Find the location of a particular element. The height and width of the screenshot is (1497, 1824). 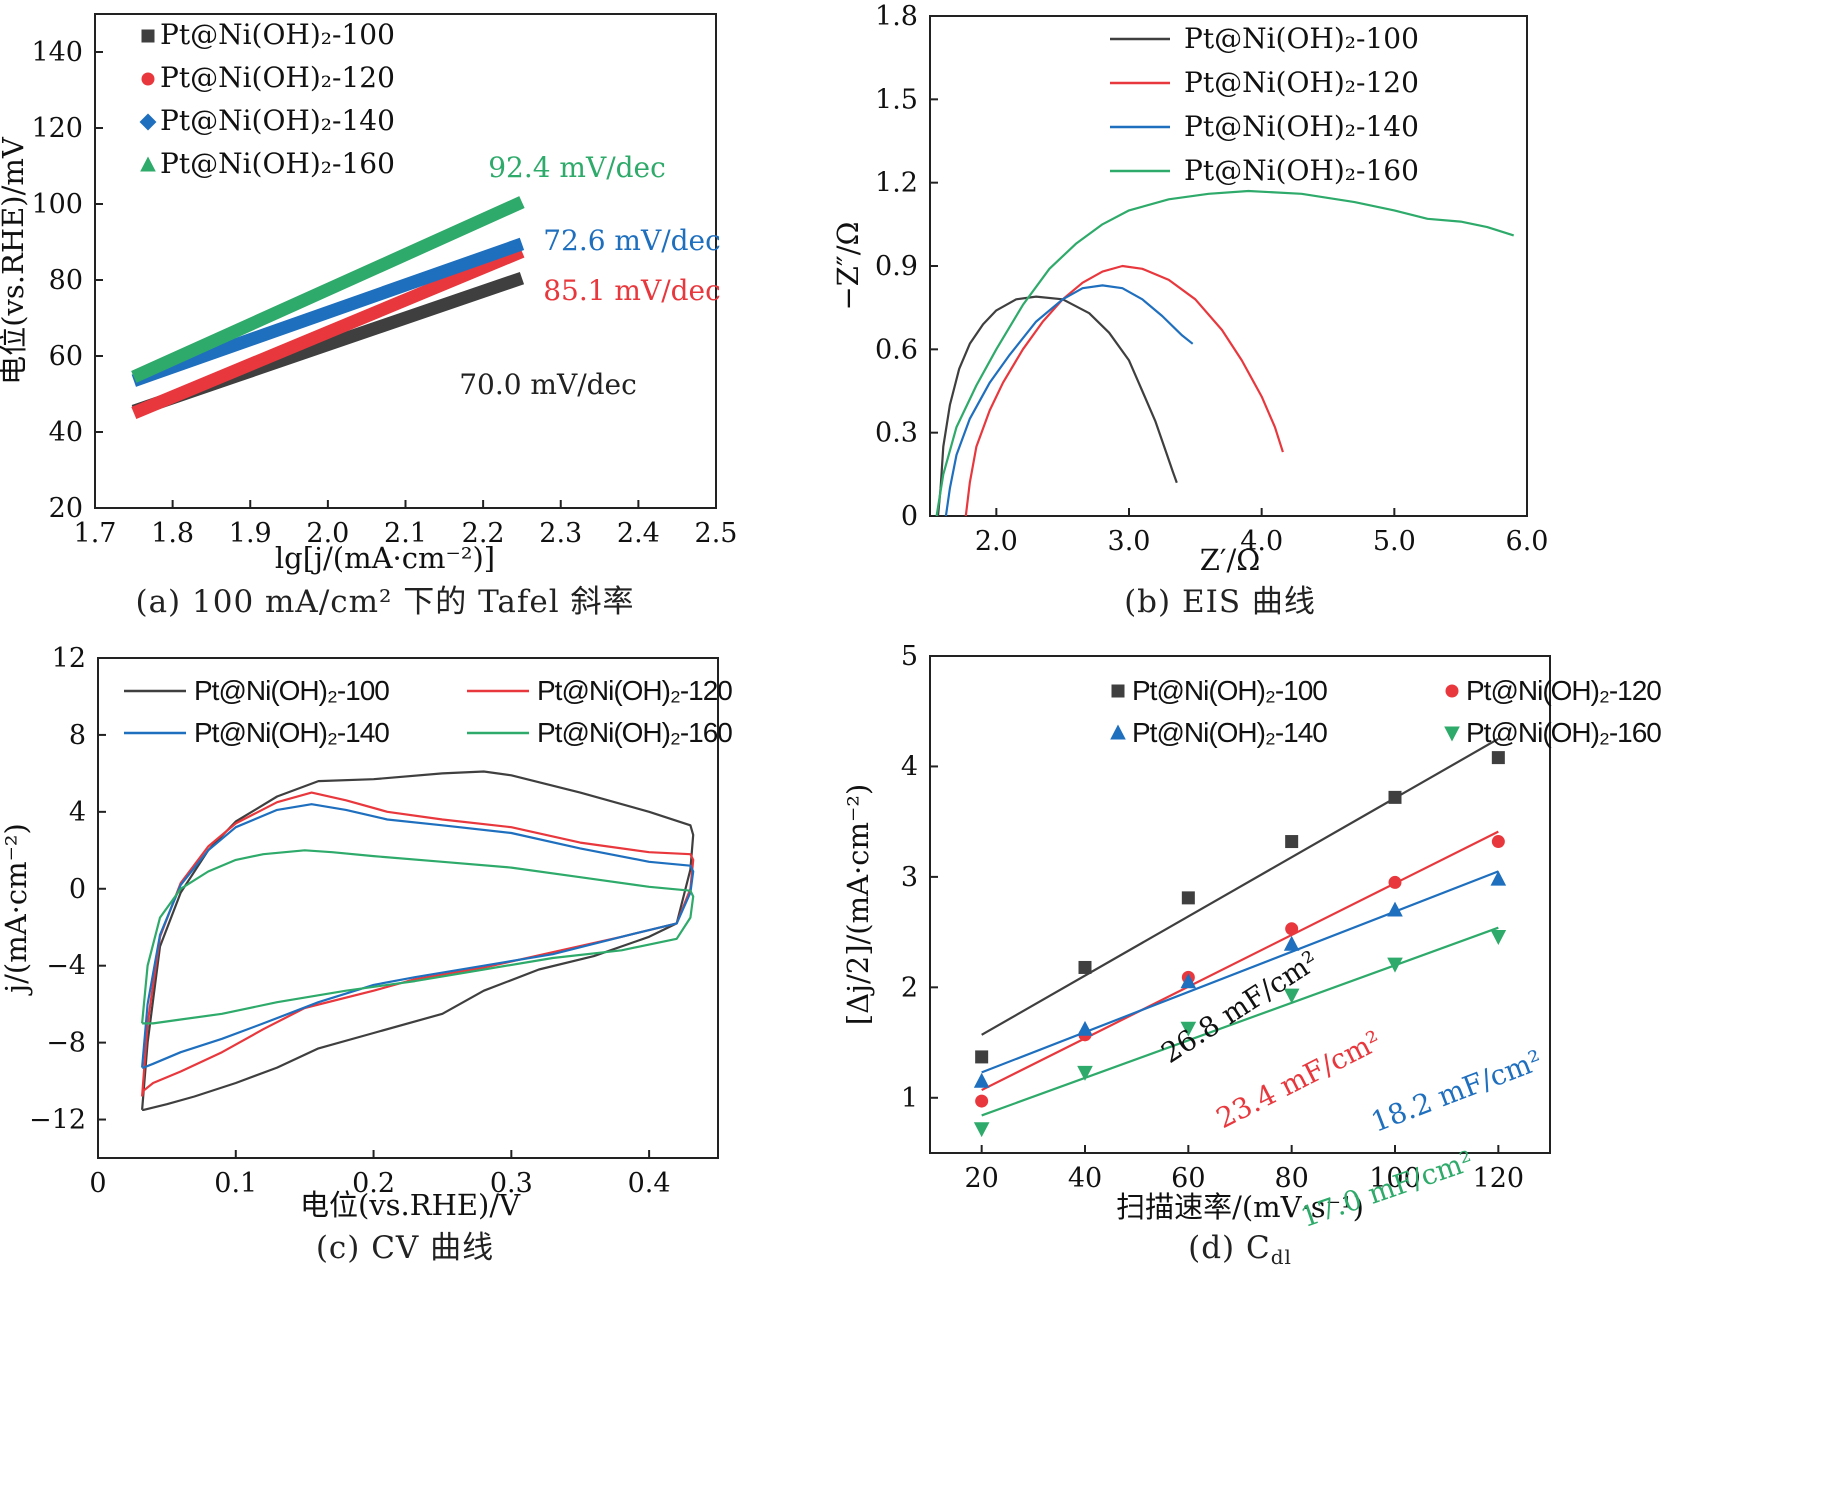

x-tick-label: 1.7 is located at coordinates (95, 533).